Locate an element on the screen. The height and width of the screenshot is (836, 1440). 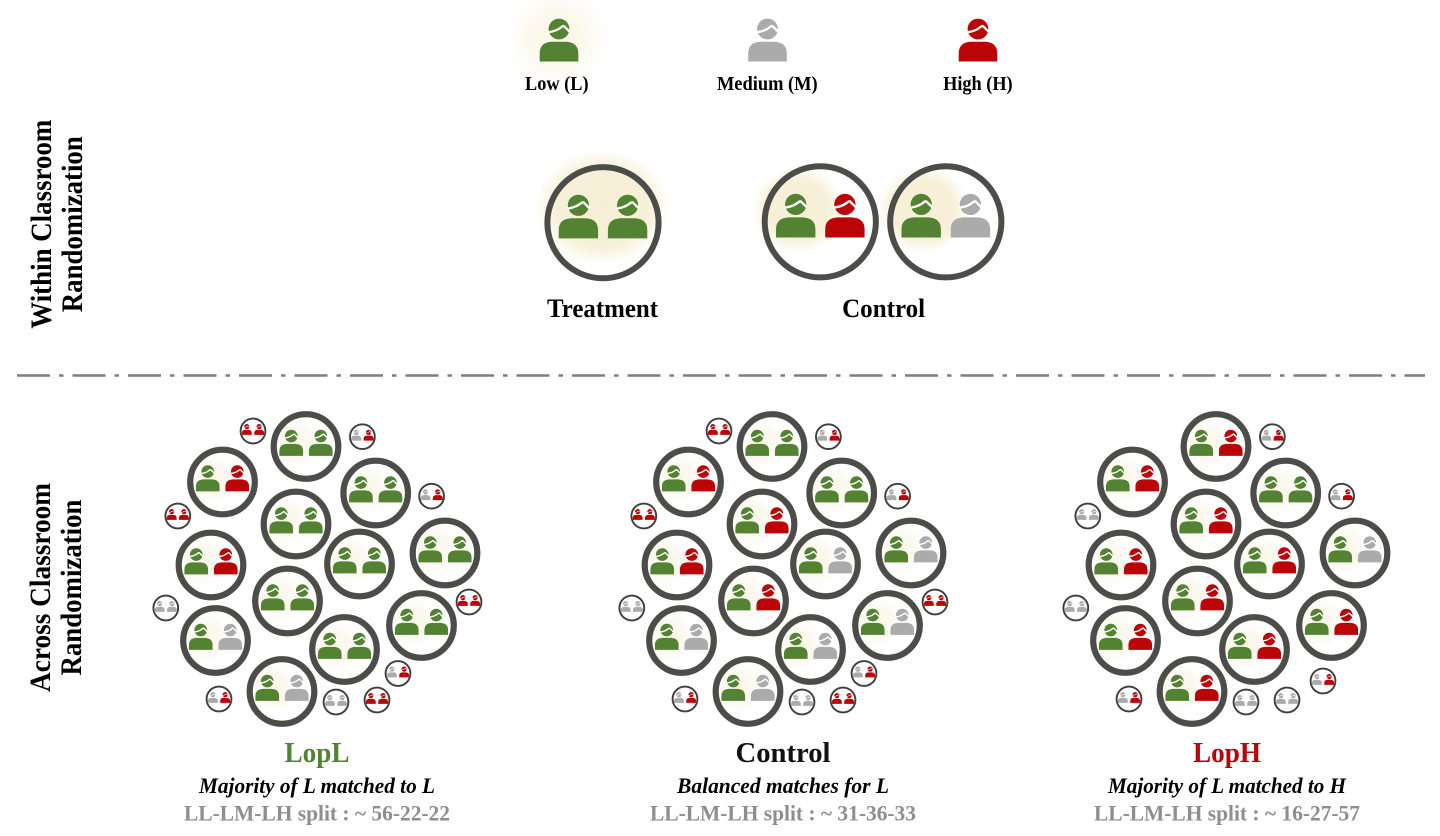
svg-text: LL-LM-LH split : ~ 56-22-22 is located at coordinates (317, 813).